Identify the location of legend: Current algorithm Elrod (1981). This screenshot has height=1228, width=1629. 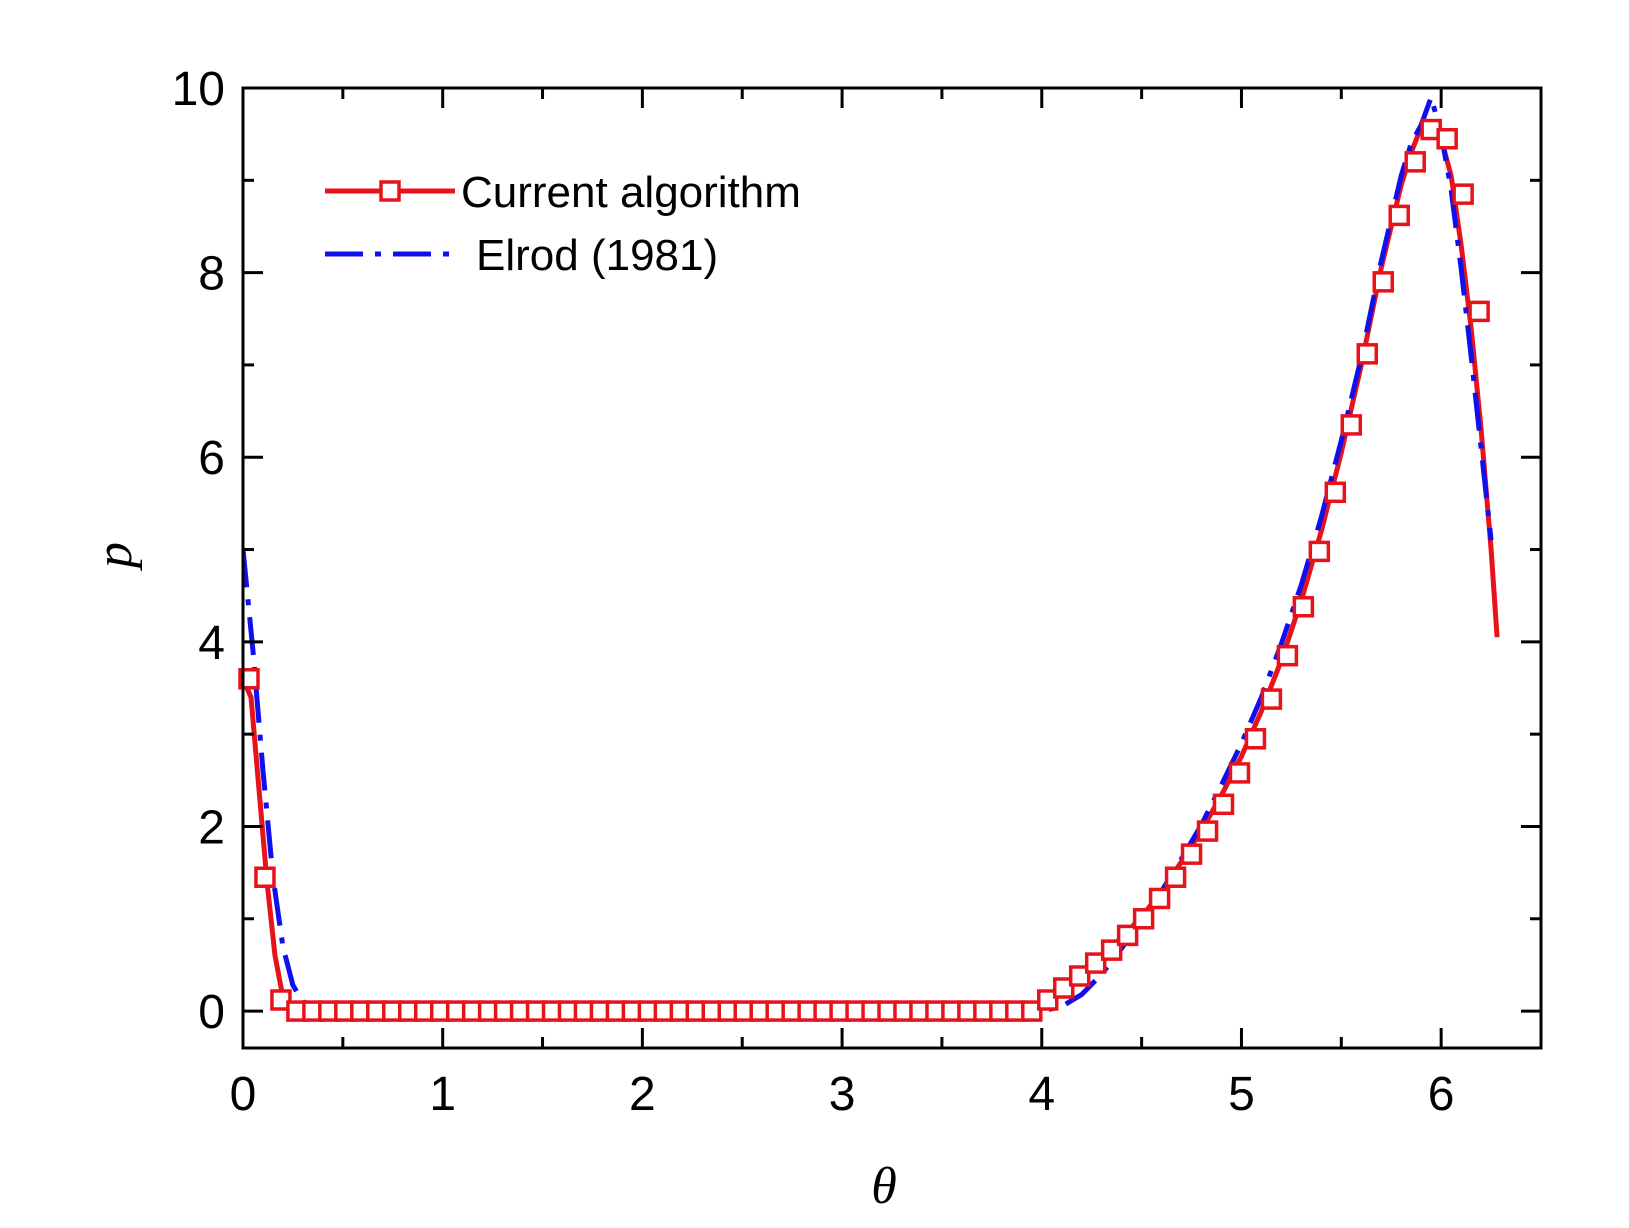
(563, 224).